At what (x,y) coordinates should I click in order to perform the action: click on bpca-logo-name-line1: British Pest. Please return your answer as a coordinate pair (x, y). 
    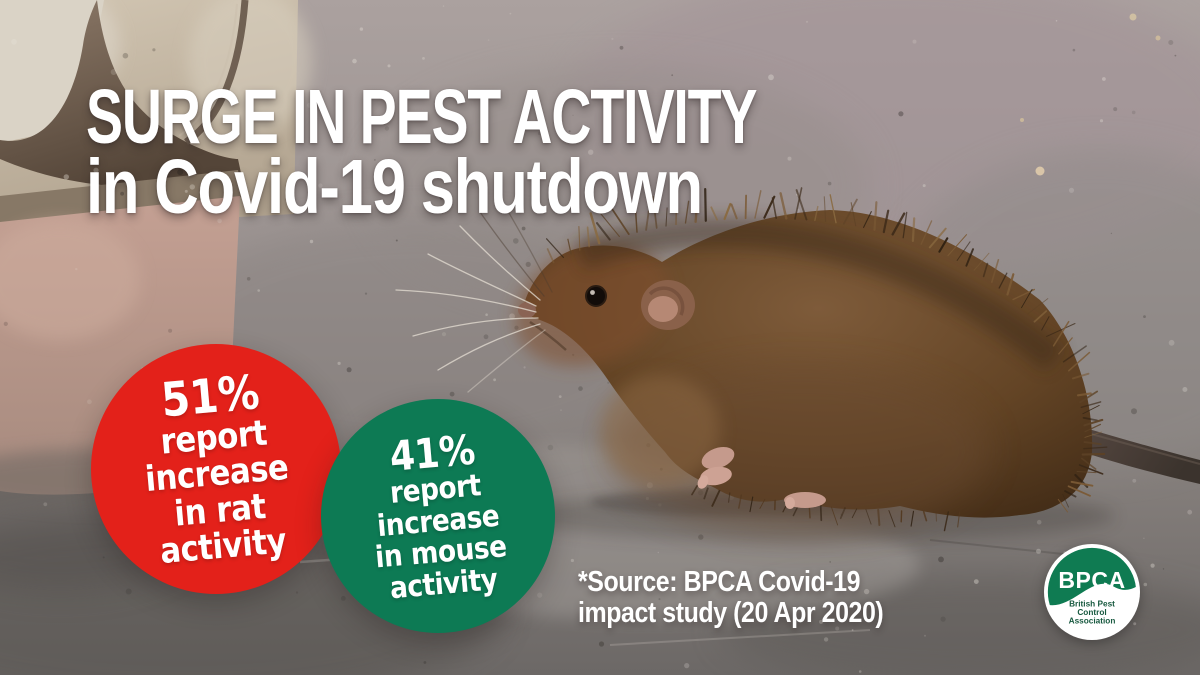
    Looking at the image, I should click on (1092, 603).